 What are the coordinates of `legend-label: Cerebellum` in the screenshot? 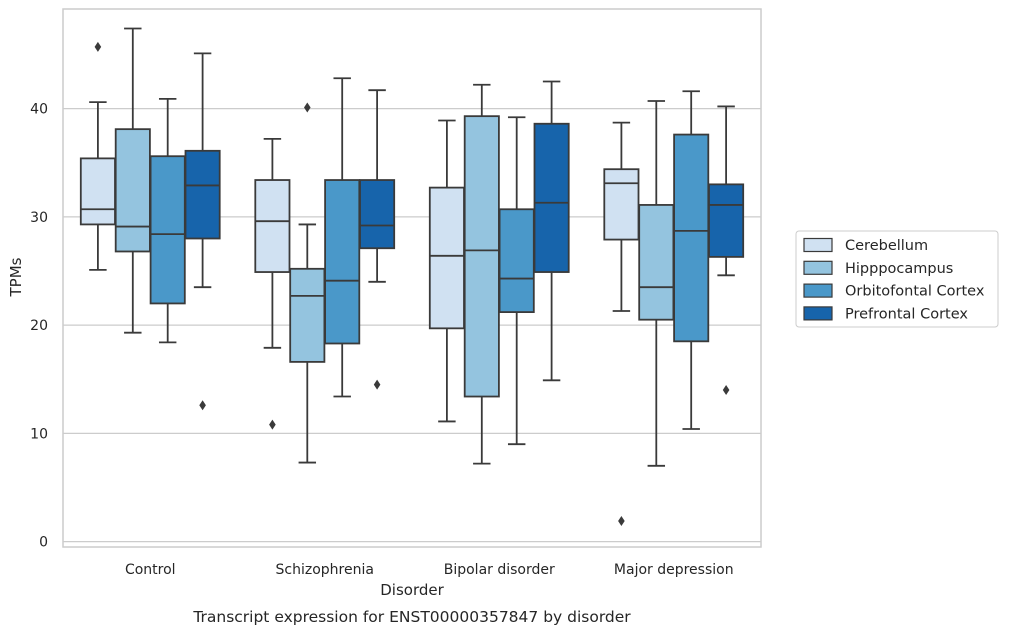 It's located at (886, 246).